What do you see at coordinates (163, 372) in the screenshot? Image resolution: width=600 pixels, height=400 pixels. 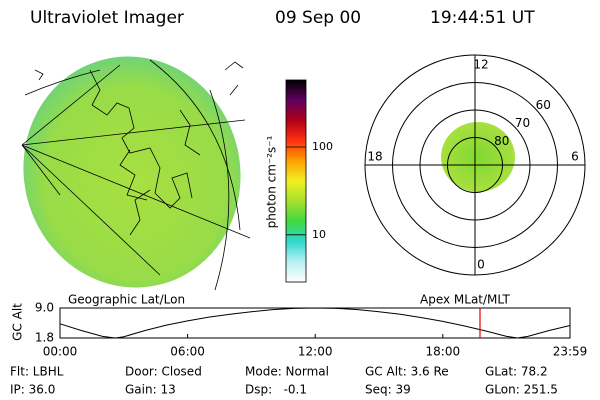 I see `status-field: Door: Closed` at bounding box center [163, 372].